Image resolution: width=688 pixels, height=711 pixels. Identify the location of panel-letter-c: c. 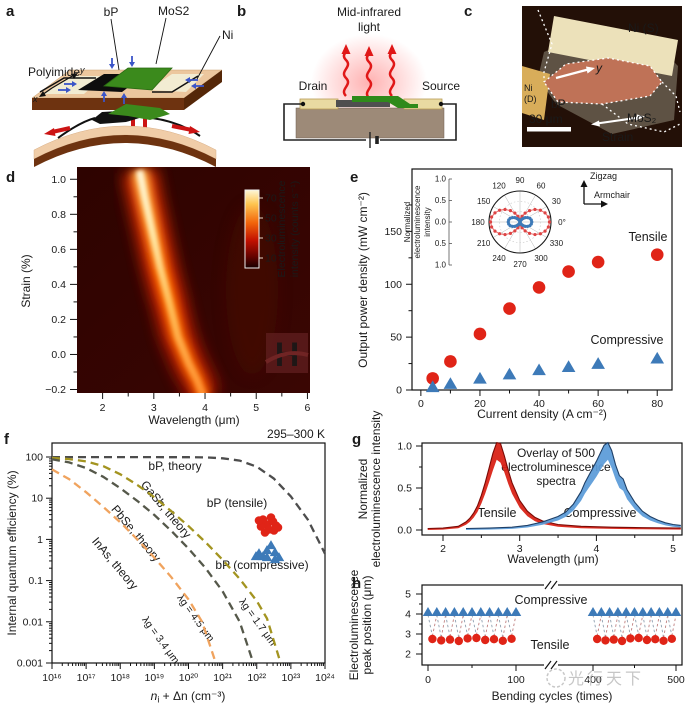
(468, 11).